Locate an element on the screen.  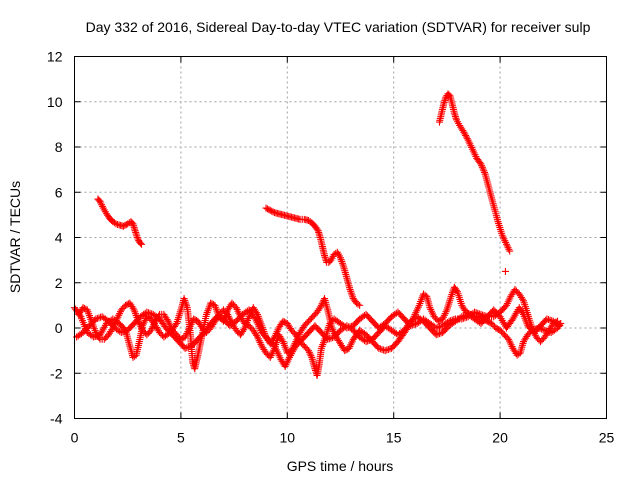
y-tick-labels: -4 -2 0 2 4 6 8 10 12 is located at coordinates (55, 238).